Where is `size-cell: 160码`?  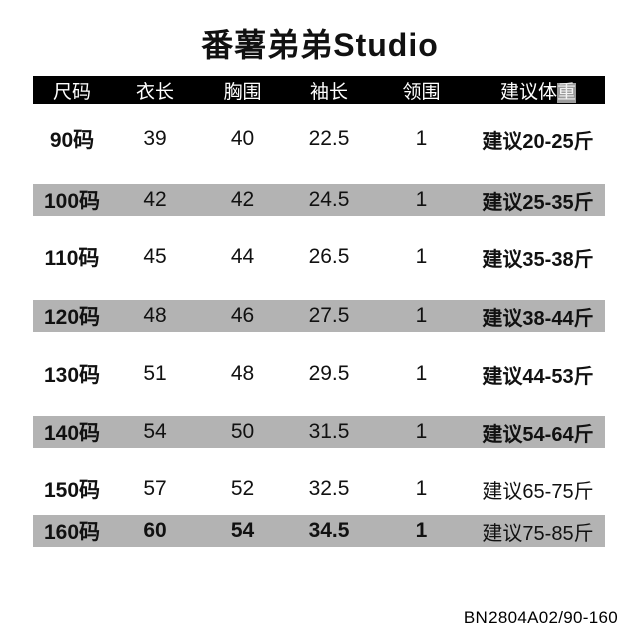
size-cell: 160码 is located at coordinates (72, 532).